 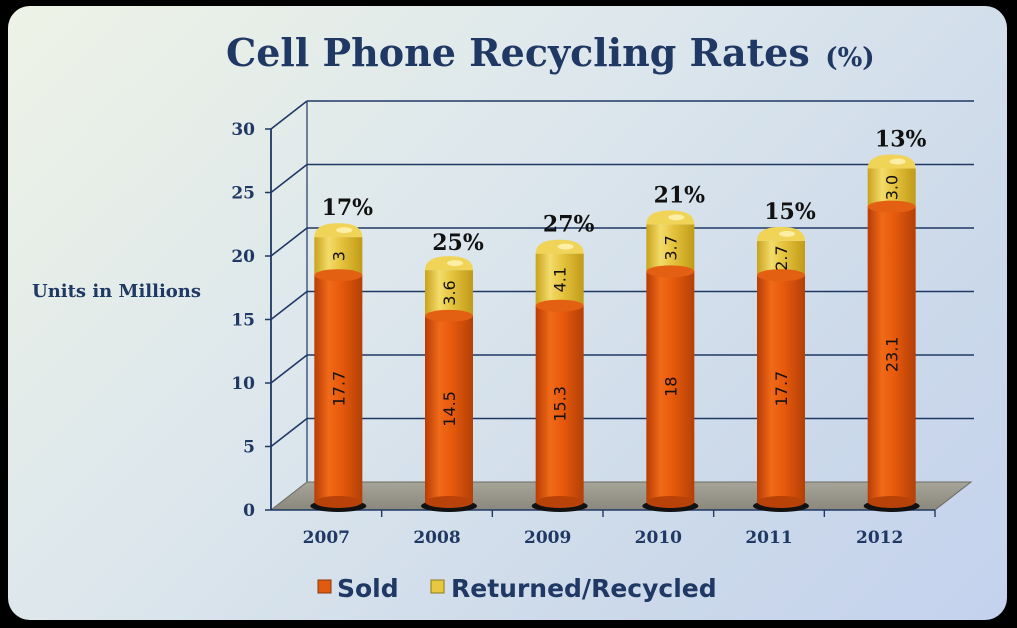 What do you see at coordinates (901, 140) in the screenshot?
I see `rate-label: 13%` at bounding box center [901, 140].